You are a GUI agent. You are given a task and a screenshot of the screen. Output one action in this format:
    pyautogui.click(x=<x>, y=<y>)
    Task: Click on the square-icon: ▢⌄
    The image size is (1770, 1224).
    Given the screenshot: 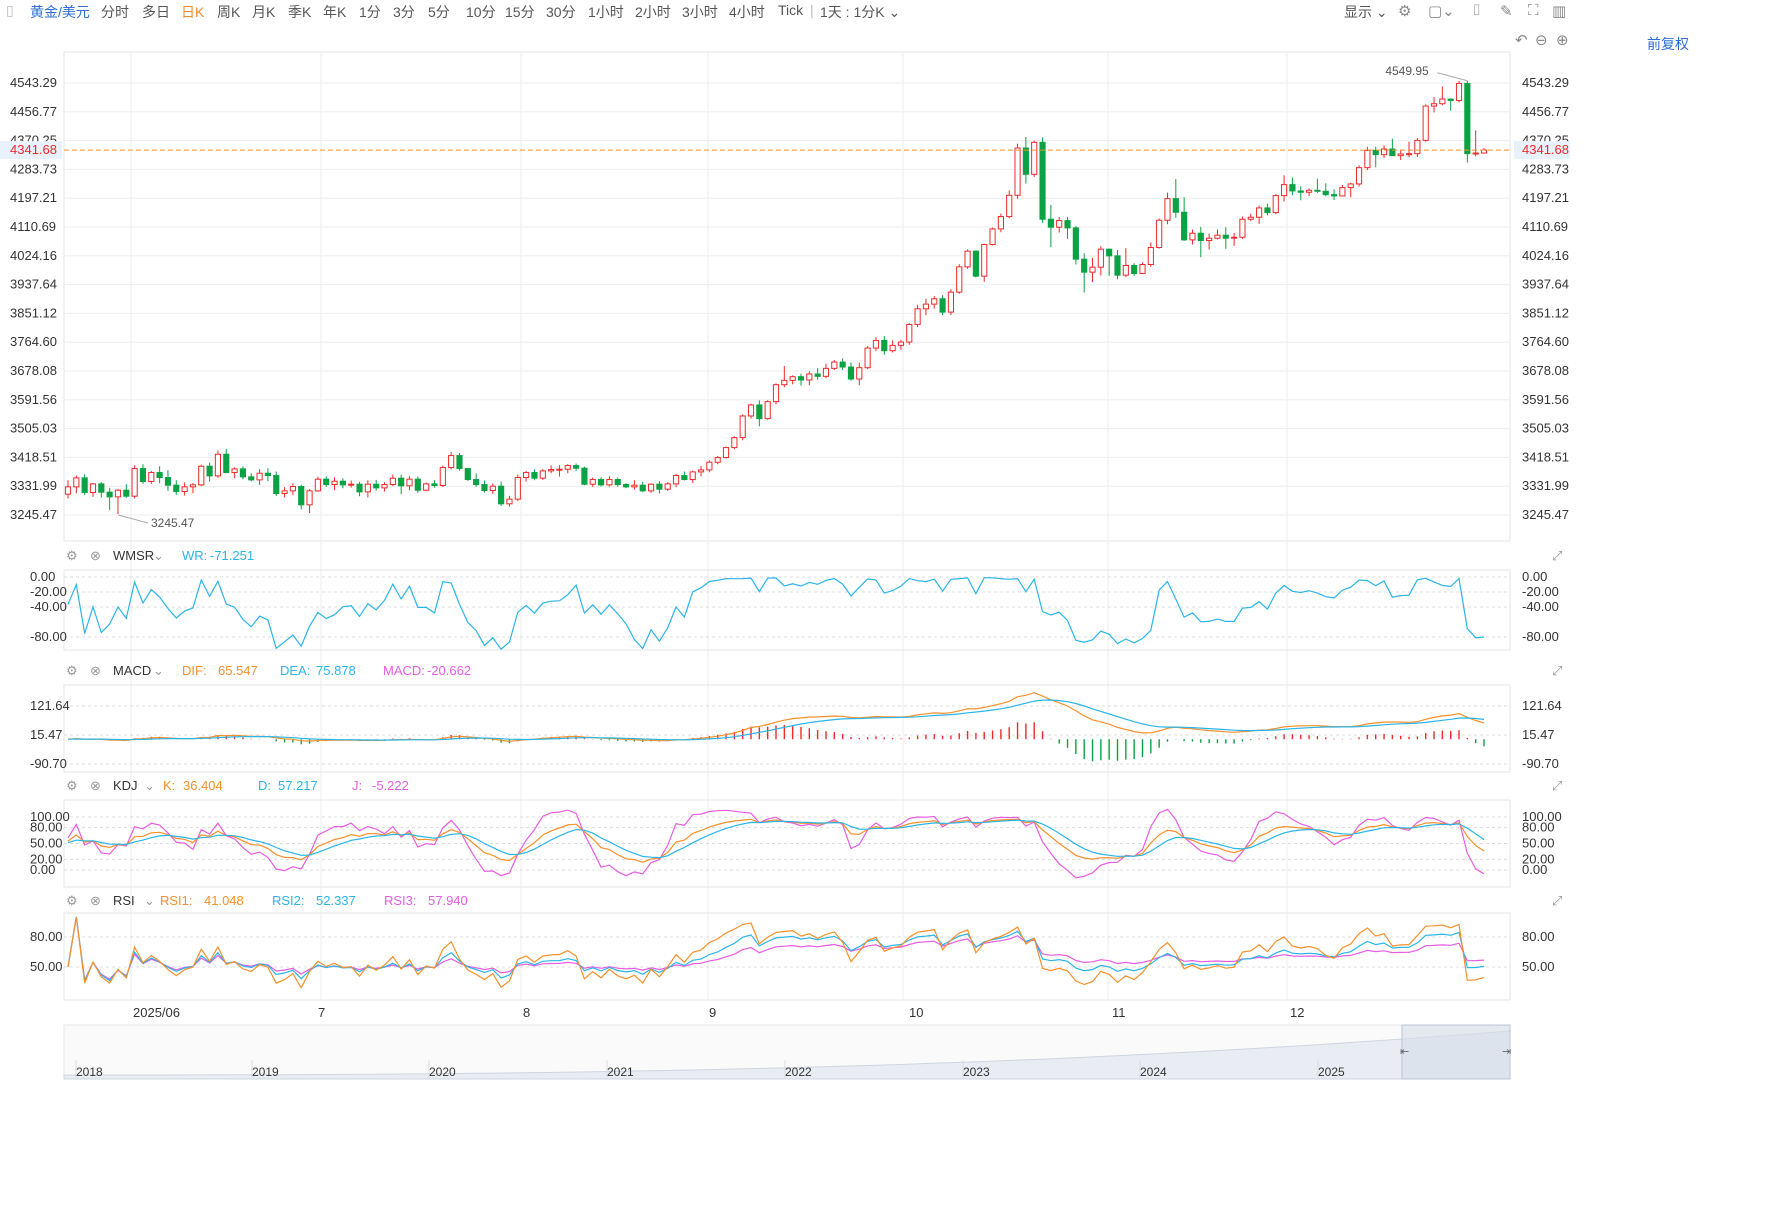 What is the action you would take?
    pyautogui.click(x=1441, y=11)
    